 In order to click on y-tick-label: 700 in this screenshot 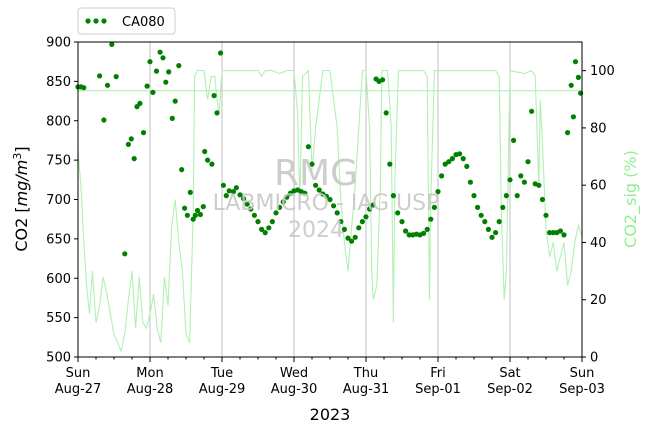, I will do `click(58, 200)`.